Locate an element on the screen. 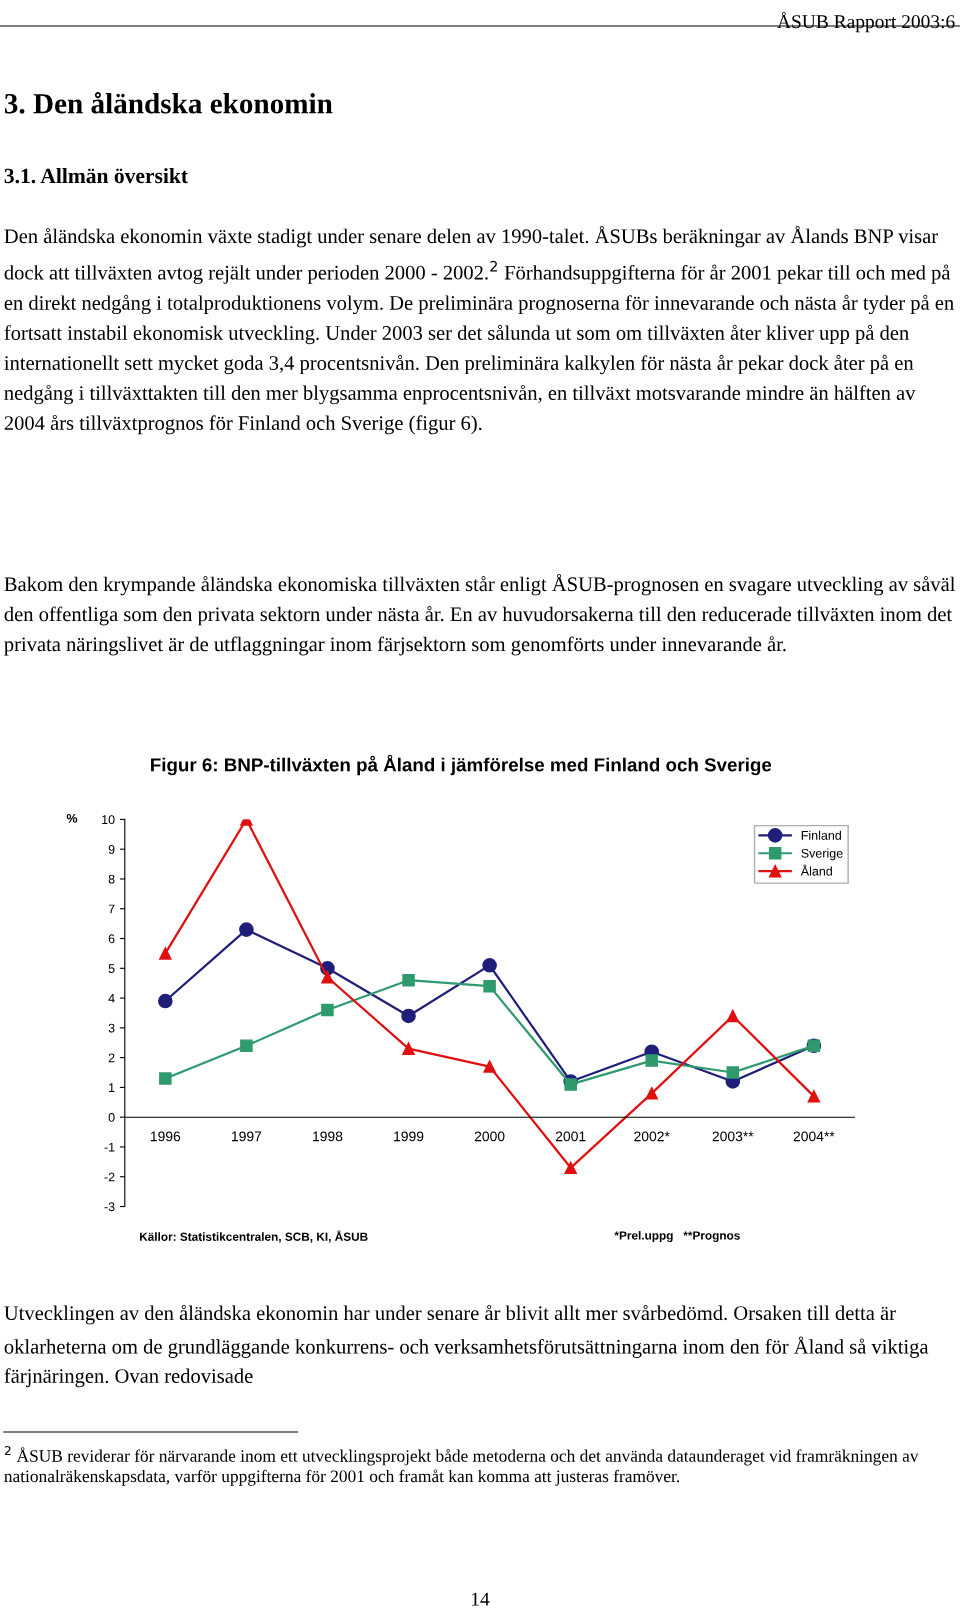 This screenshot has width=960, height=1613. text: ÅSUB Rapport 2003:6 is located at coordinates (866, 22).